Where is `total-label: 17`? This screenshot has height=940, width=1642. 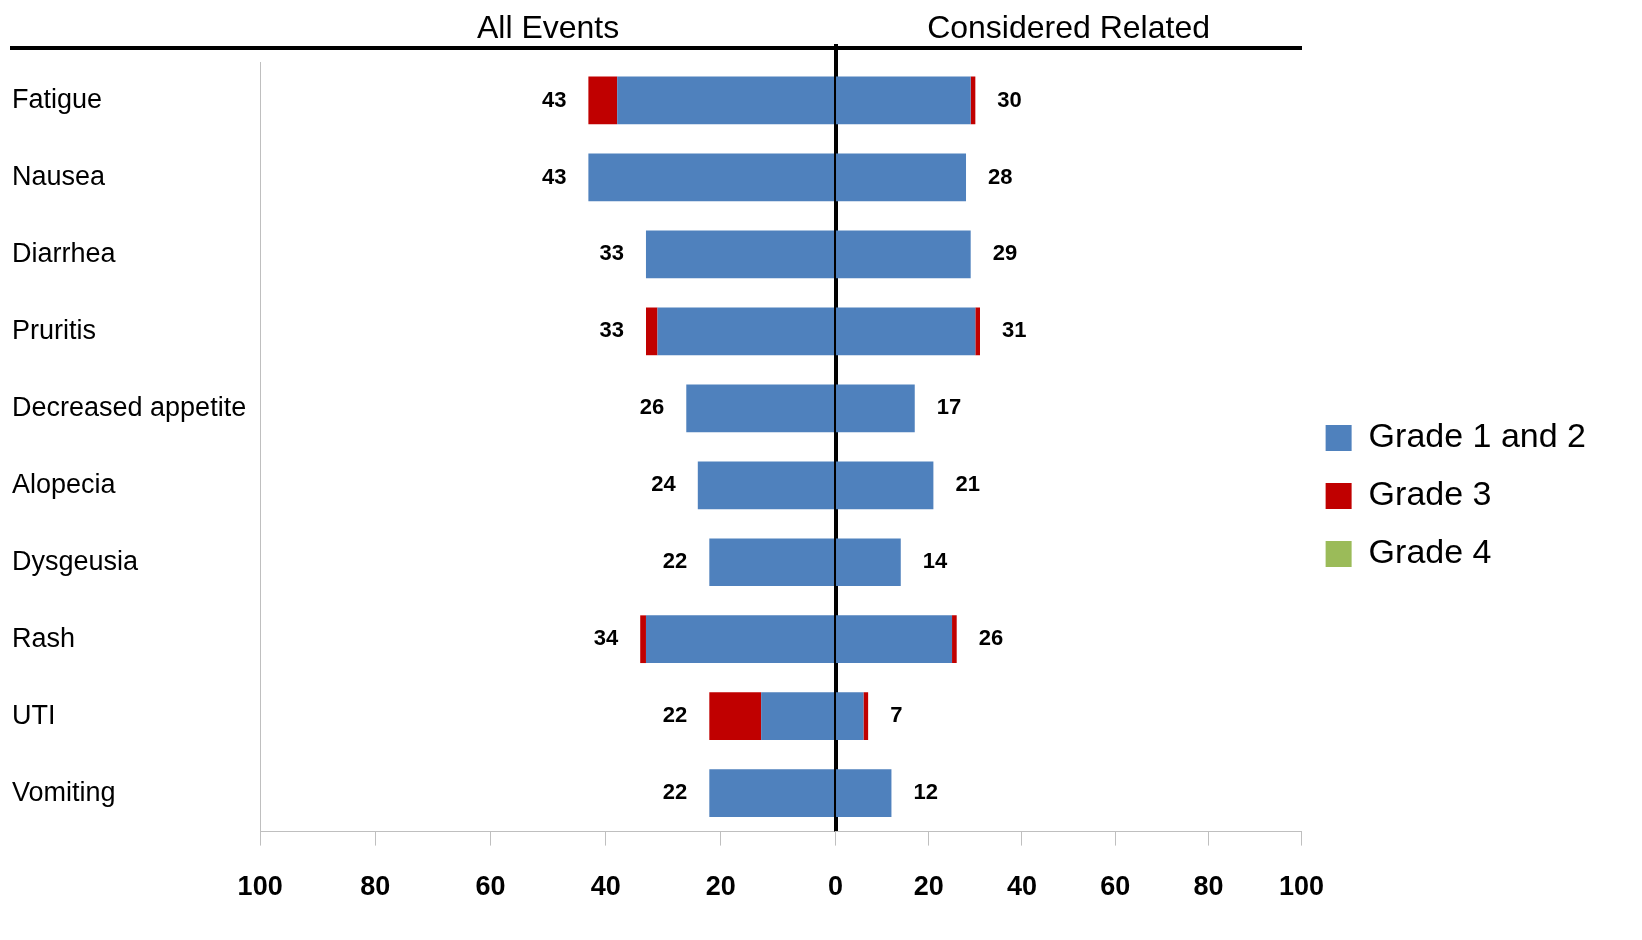 total-label: 17 is located at coordinates (949, 407).